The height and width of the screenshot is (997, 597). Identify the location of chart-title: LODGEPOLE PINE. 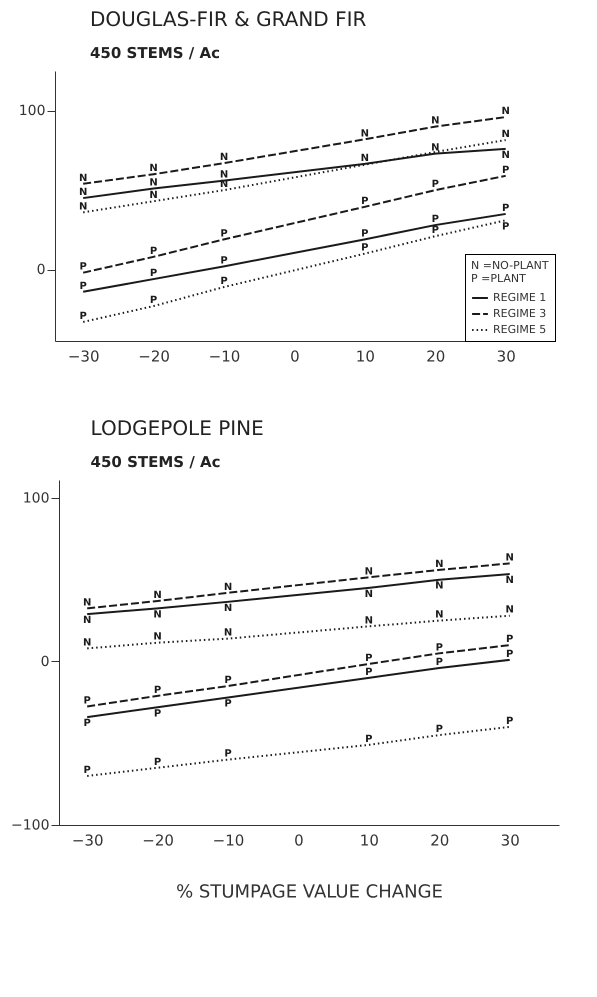
(177, 428).